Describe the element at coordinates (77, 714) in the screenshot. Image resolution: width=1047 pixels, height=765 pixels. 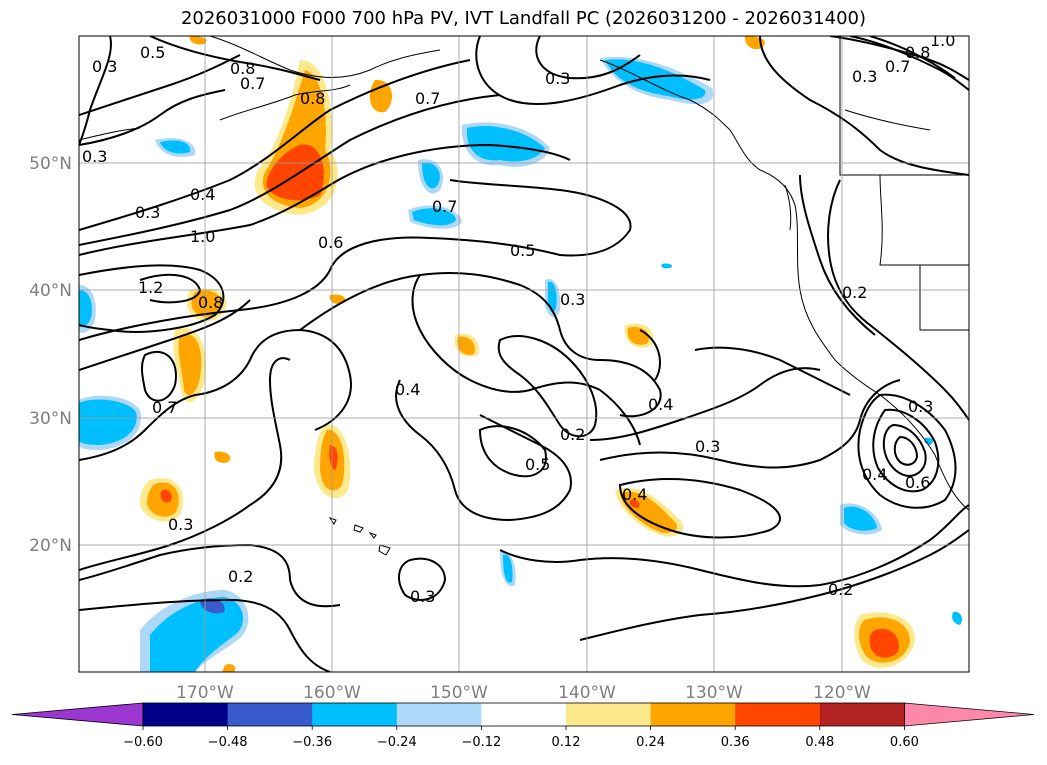
I see `colorbar-extend-low` at that location.